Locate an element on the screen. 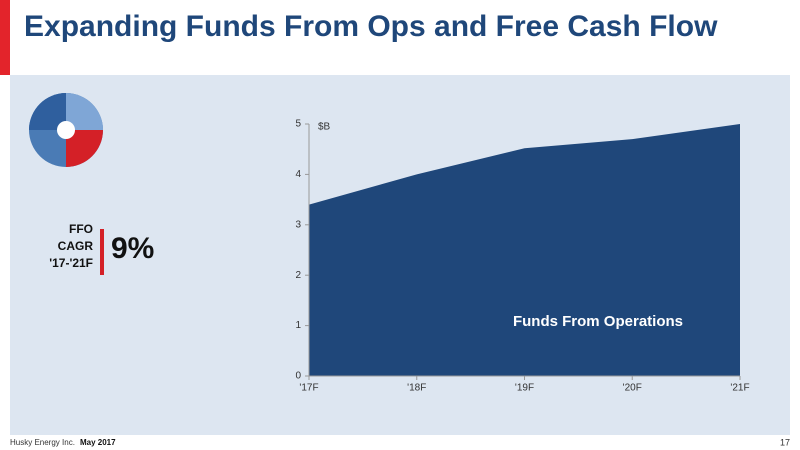  callout-label: FFO is located at coordinates (81, 229).